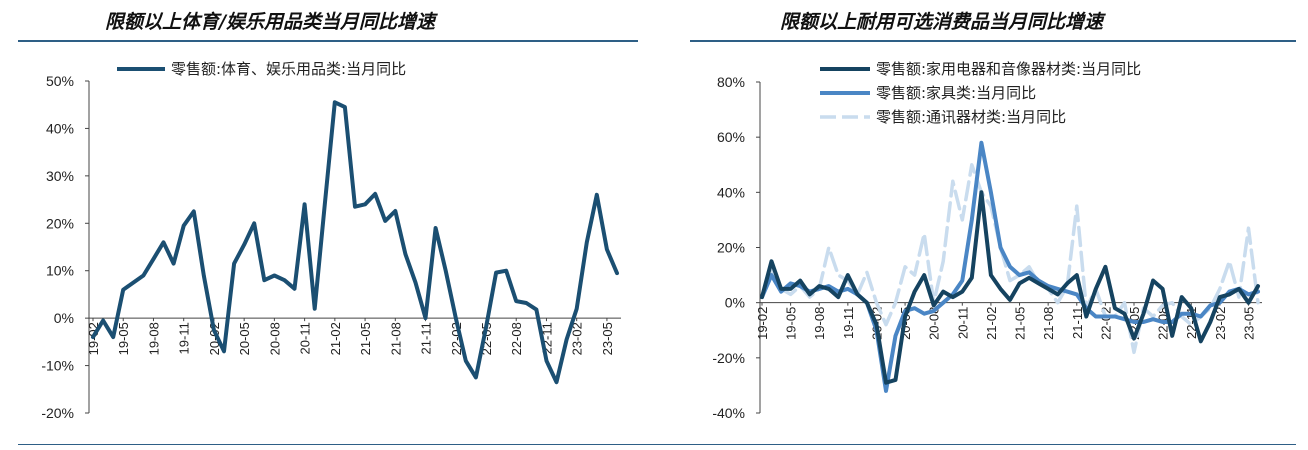 The width and height of the screenshot is (1308, 450). I want to click on x-tick-label: 20-05, so click(244, 338).